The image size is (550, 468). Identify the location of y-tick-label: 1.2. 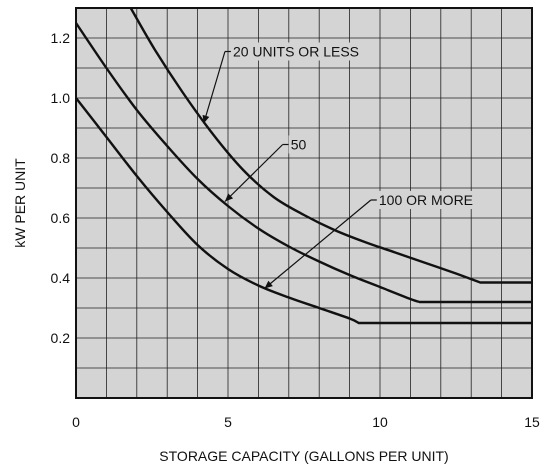
(61, 38).